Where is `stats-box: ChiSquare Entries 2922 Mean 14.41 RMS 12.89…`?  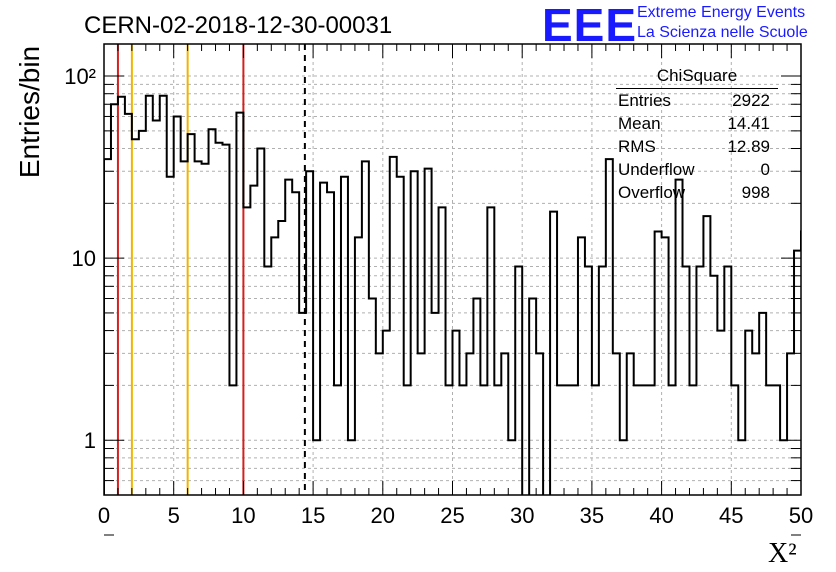
stats-box: ChiSquare Entries 2922 Mean 14.41 RMS 12.89… is located at coordinates (695, 135).